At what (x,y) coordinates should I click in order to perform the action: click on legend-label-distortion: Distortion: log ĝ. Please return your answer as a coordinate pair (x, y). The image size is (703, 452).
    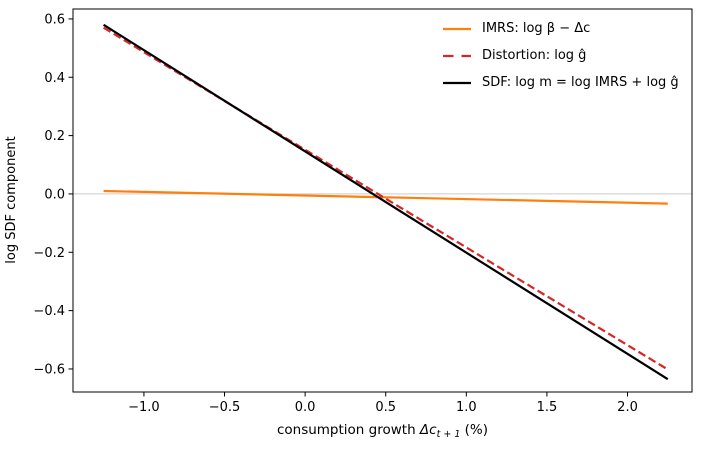
    Looking at the image, I should click on (534, 55).